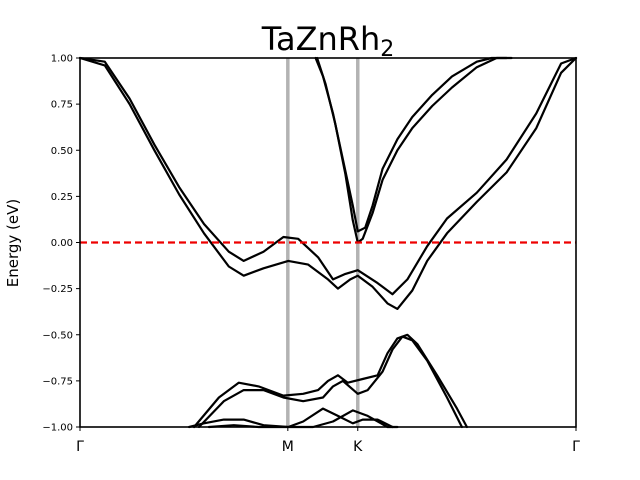  What do you see at coordinates (62, 105) in the screenshot?
I see `y-tick-label: 0.75` at bounding box center [62, 105].